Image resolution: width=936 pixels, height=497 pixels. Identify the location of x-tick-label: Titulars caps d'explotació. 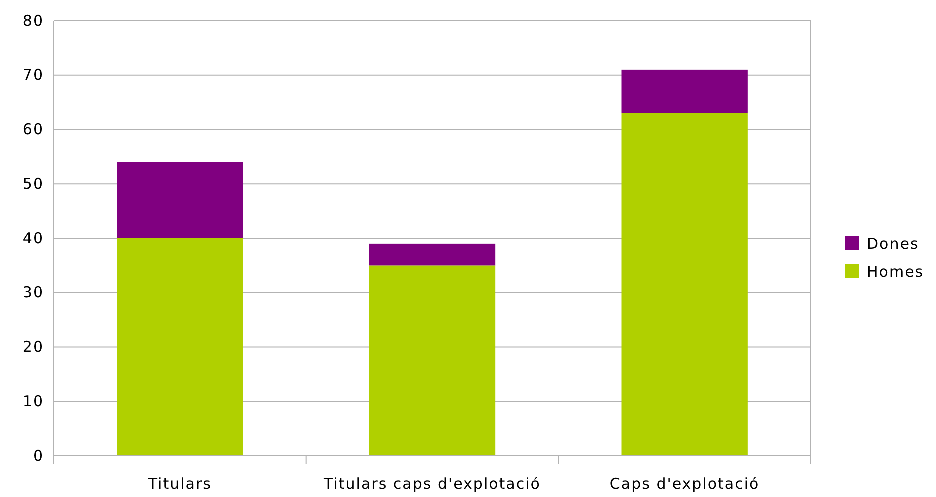
(432, 484).